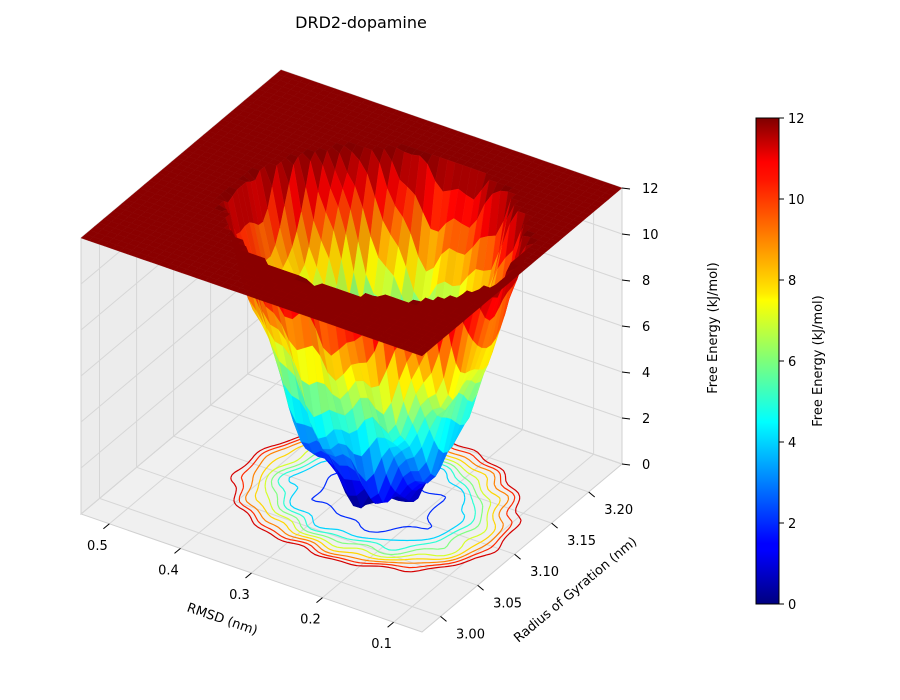 The height and width of the screenshot is (700, 900). I want to click on colorbar-tick-label: 10, so click(796, 200).